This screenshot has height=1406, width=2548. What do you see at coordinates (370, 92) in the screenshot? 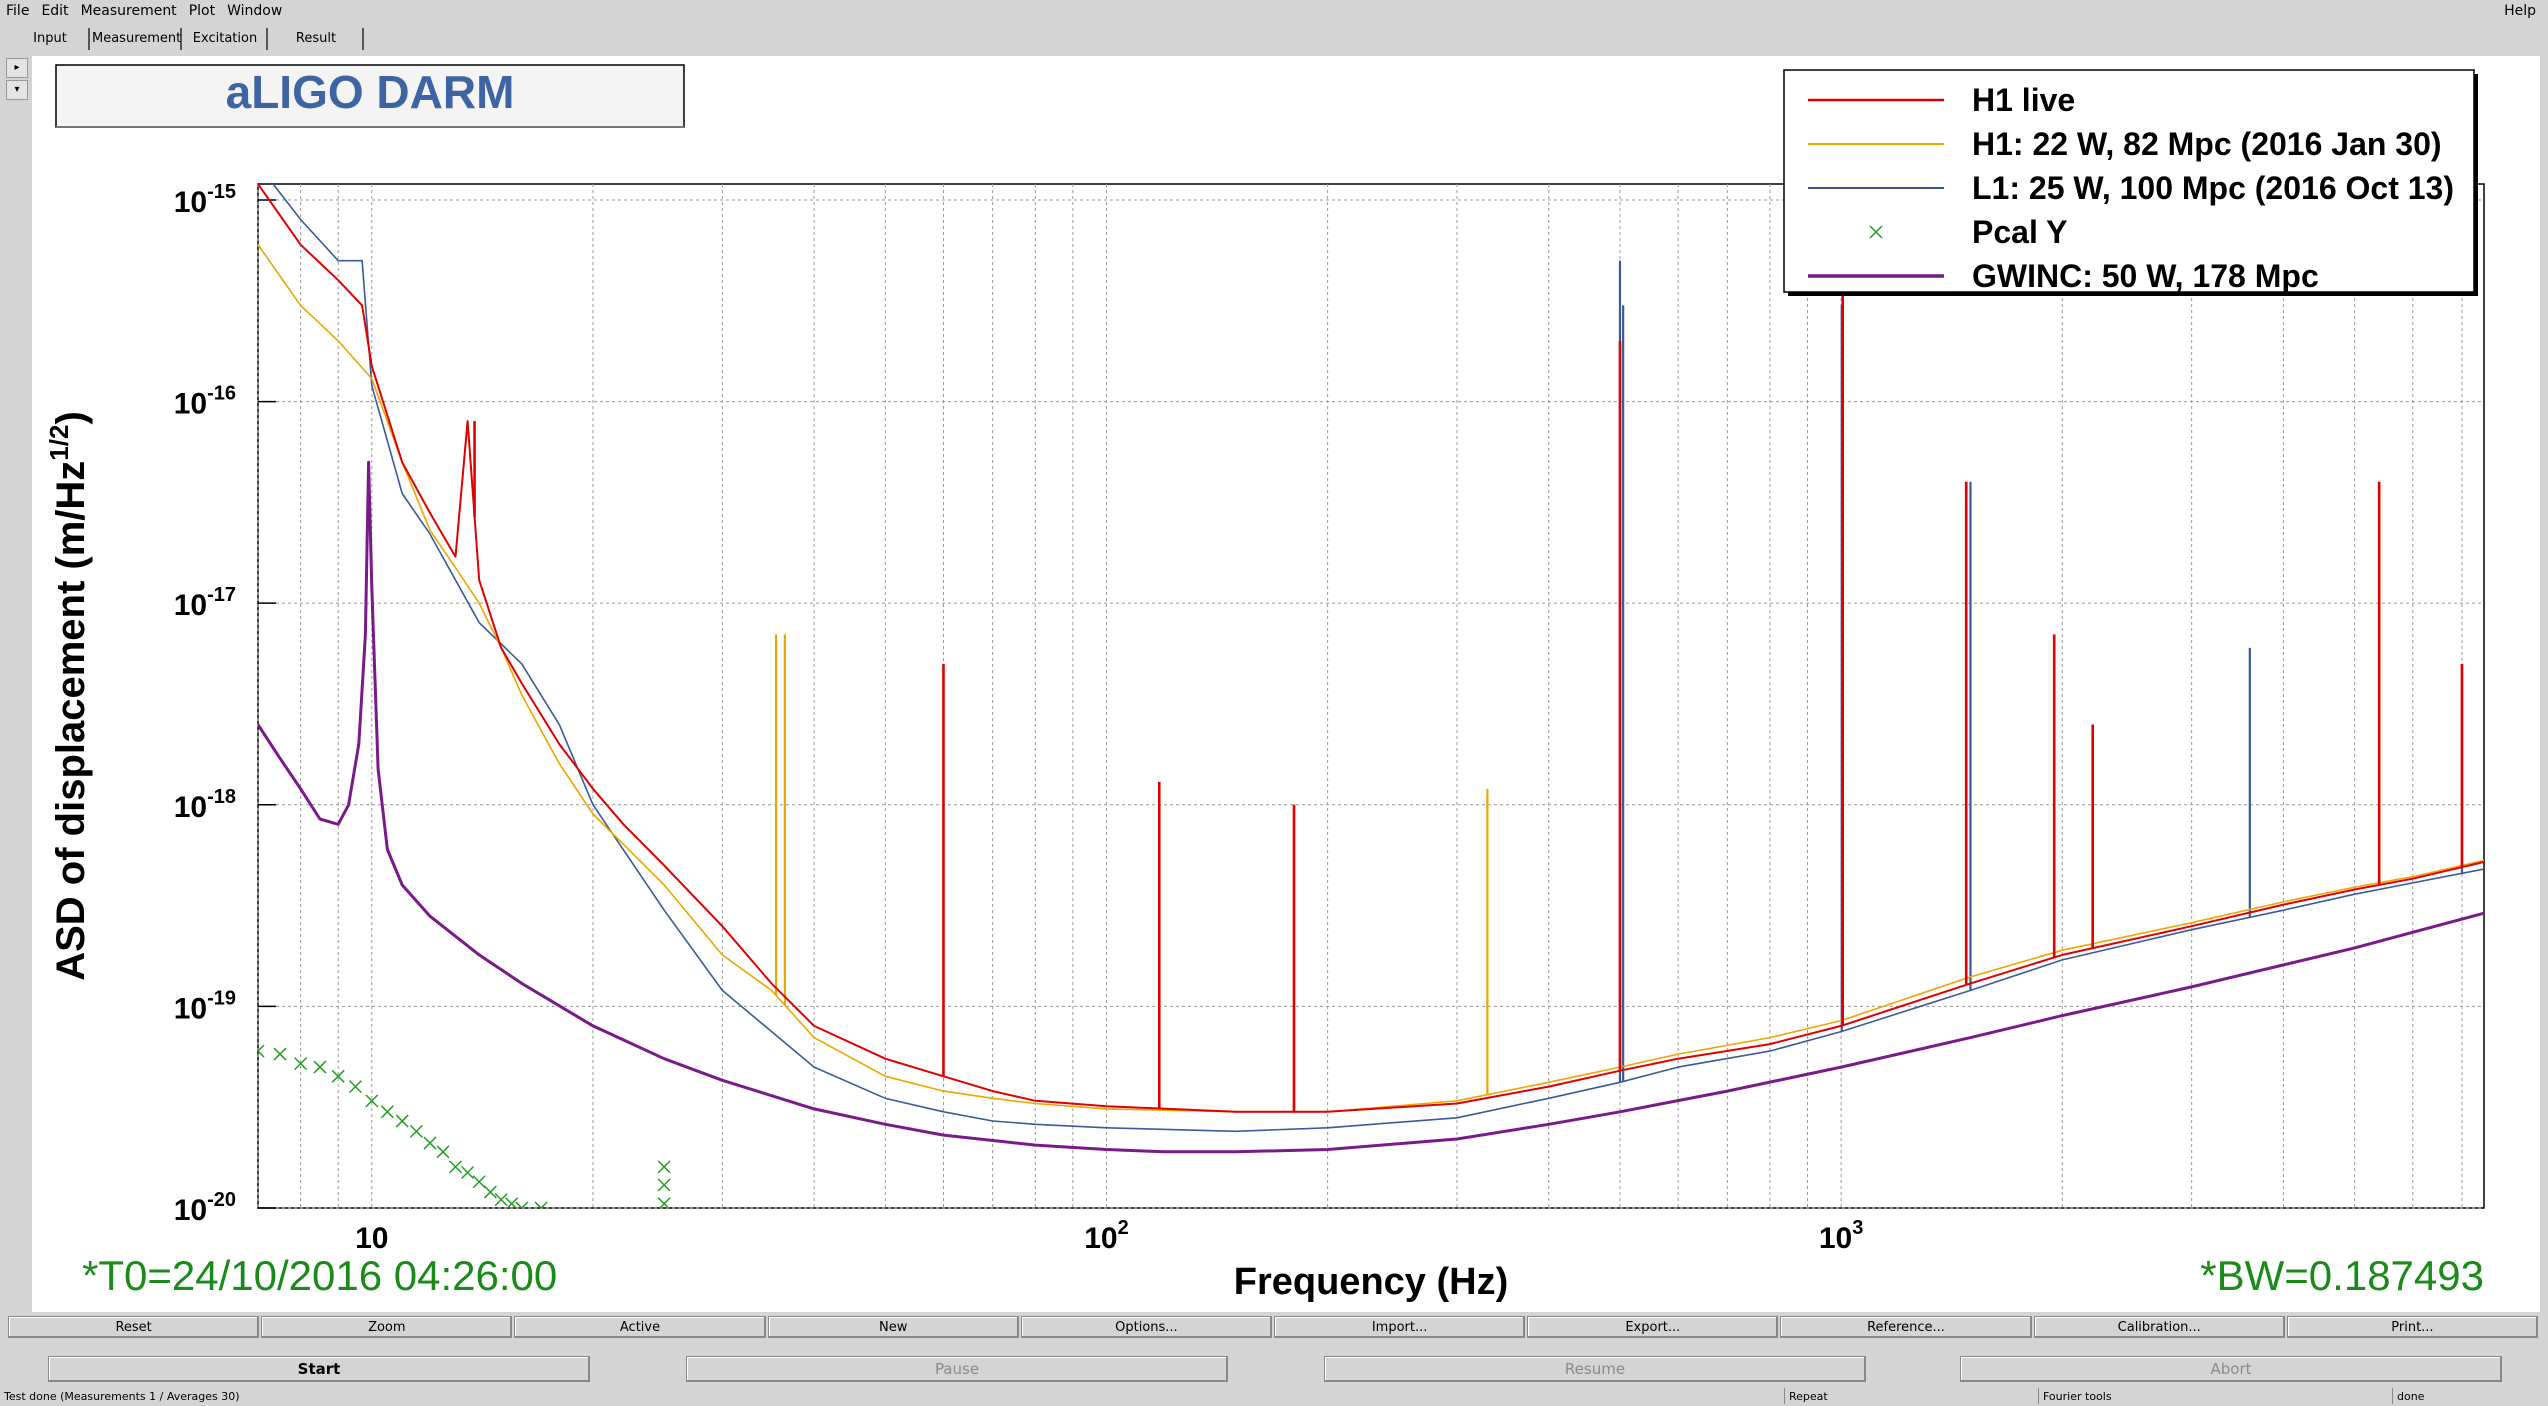
I see `panel-title: aLIGO DARM` at bounding box center [370, 92].